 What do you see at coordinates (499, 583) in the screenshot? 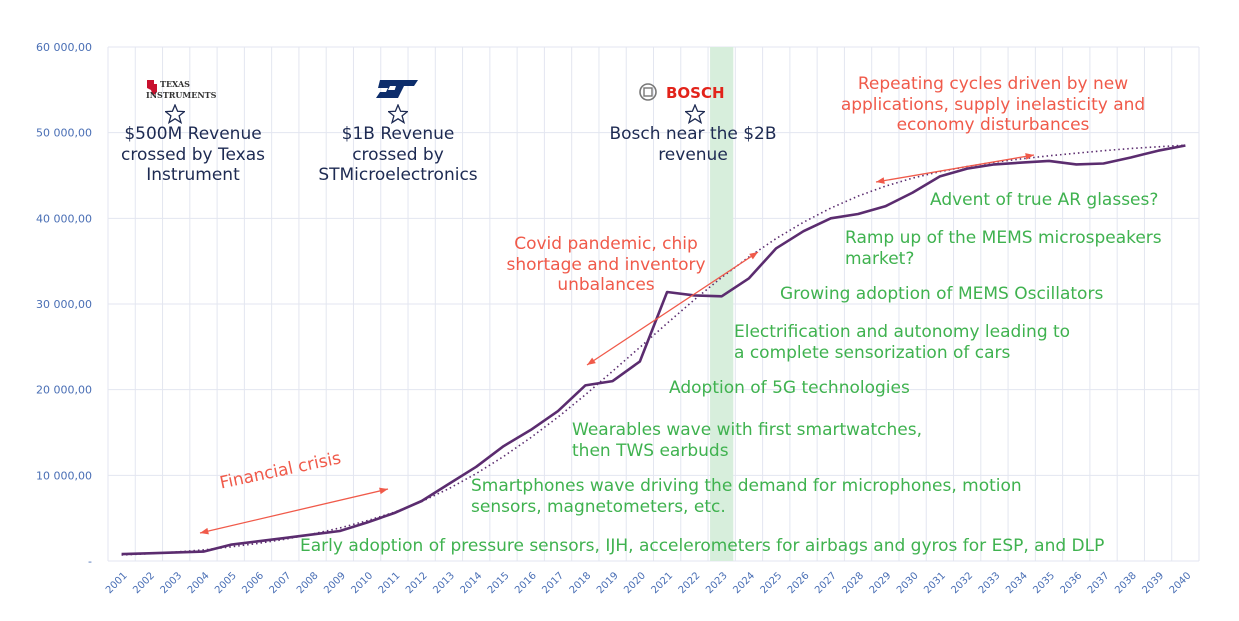
I see `x-tick-label: 2015` at bounding box center [499, 583].